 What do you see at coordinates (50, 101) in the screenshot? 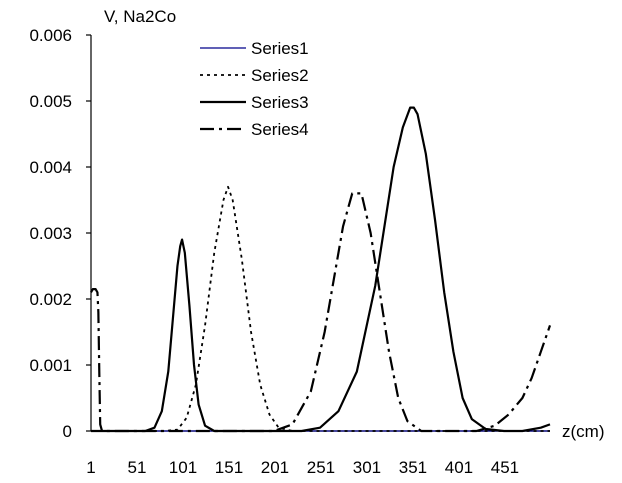
I see `y-tick-label: 0.005` at bounding box center [50, 101].